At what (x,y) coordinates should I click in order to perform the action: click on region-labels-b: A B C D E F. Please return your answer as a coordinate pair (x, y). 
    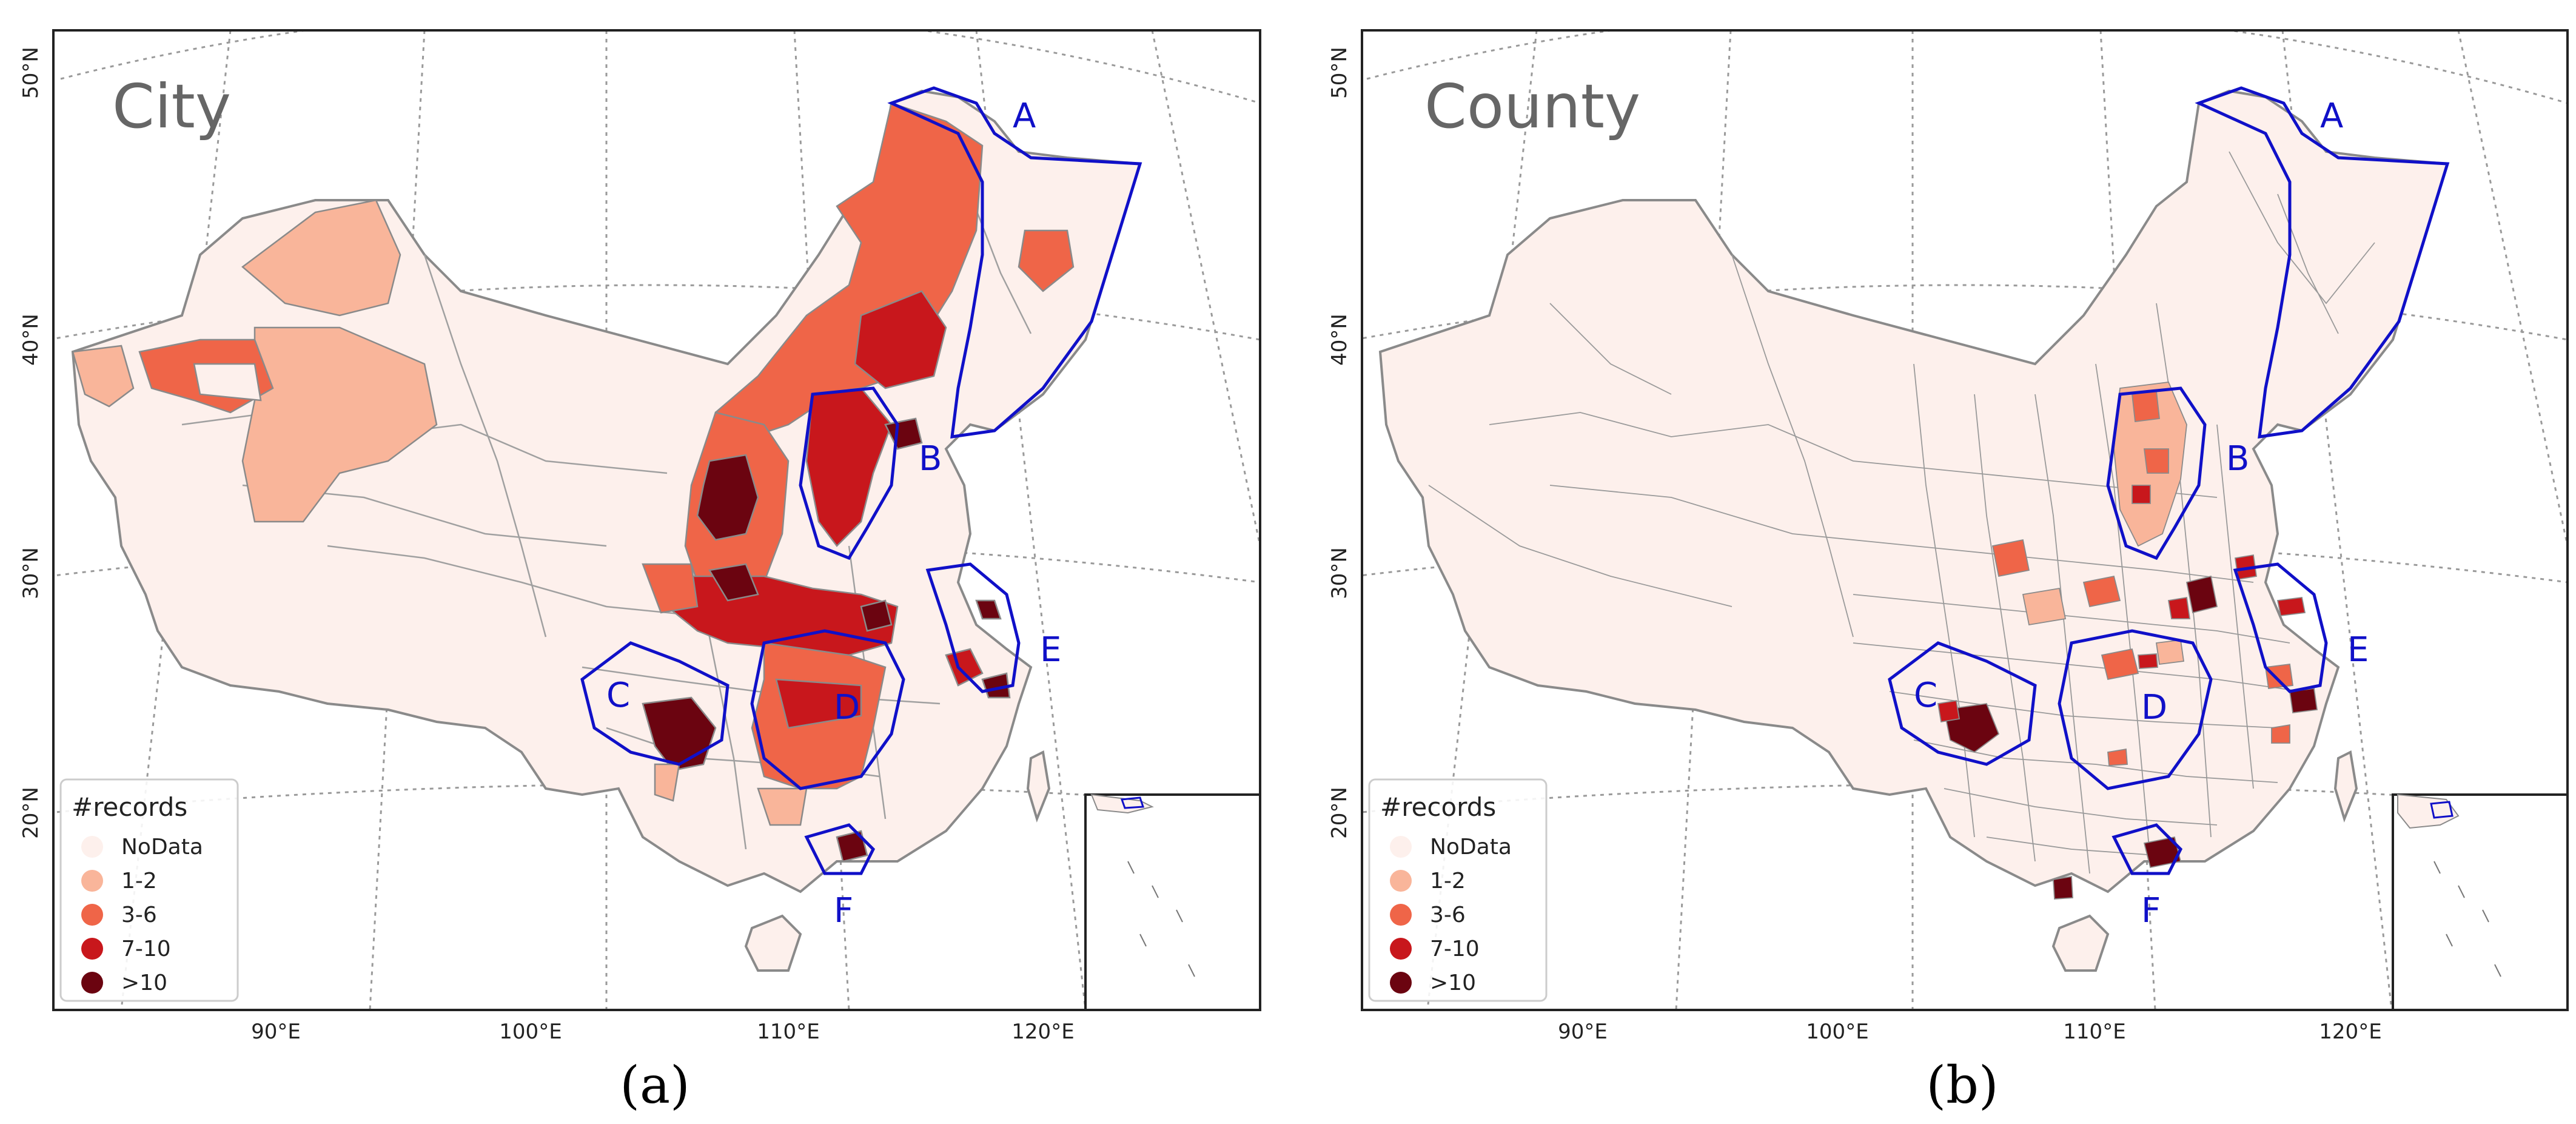
    Looking at the image, I should click on (2141, 513).